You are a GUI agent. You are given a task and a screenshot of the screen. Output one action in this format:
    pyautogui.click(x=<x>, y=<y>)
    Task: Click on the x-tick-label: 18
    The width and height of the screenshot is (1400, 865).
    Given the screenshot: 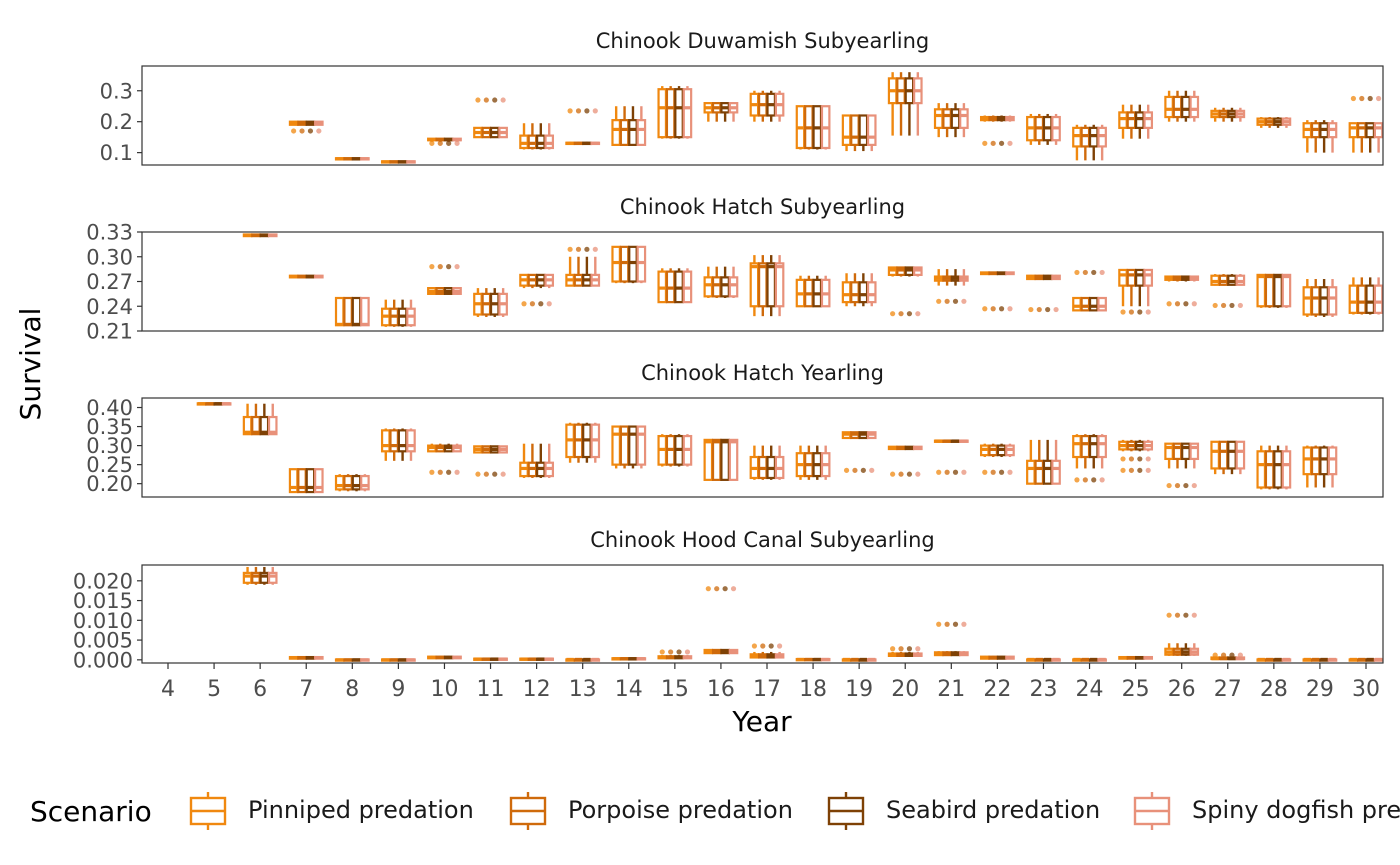 What is the action you would take?
    pyautogui.click(x=813, y=689)
    